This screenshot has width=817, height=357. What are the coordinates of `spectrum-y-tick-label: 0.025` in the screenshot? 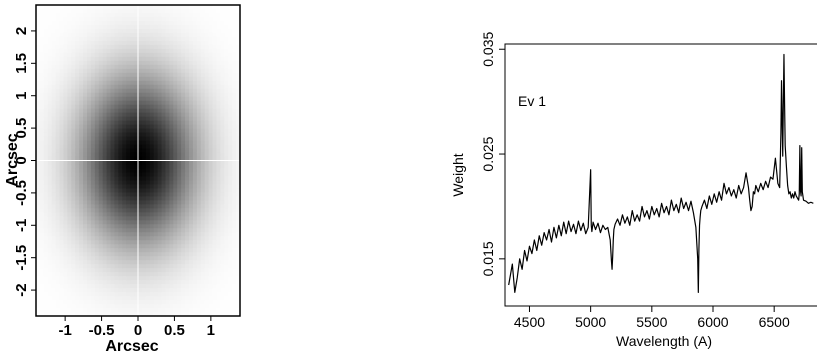 It's located at (488, 153).